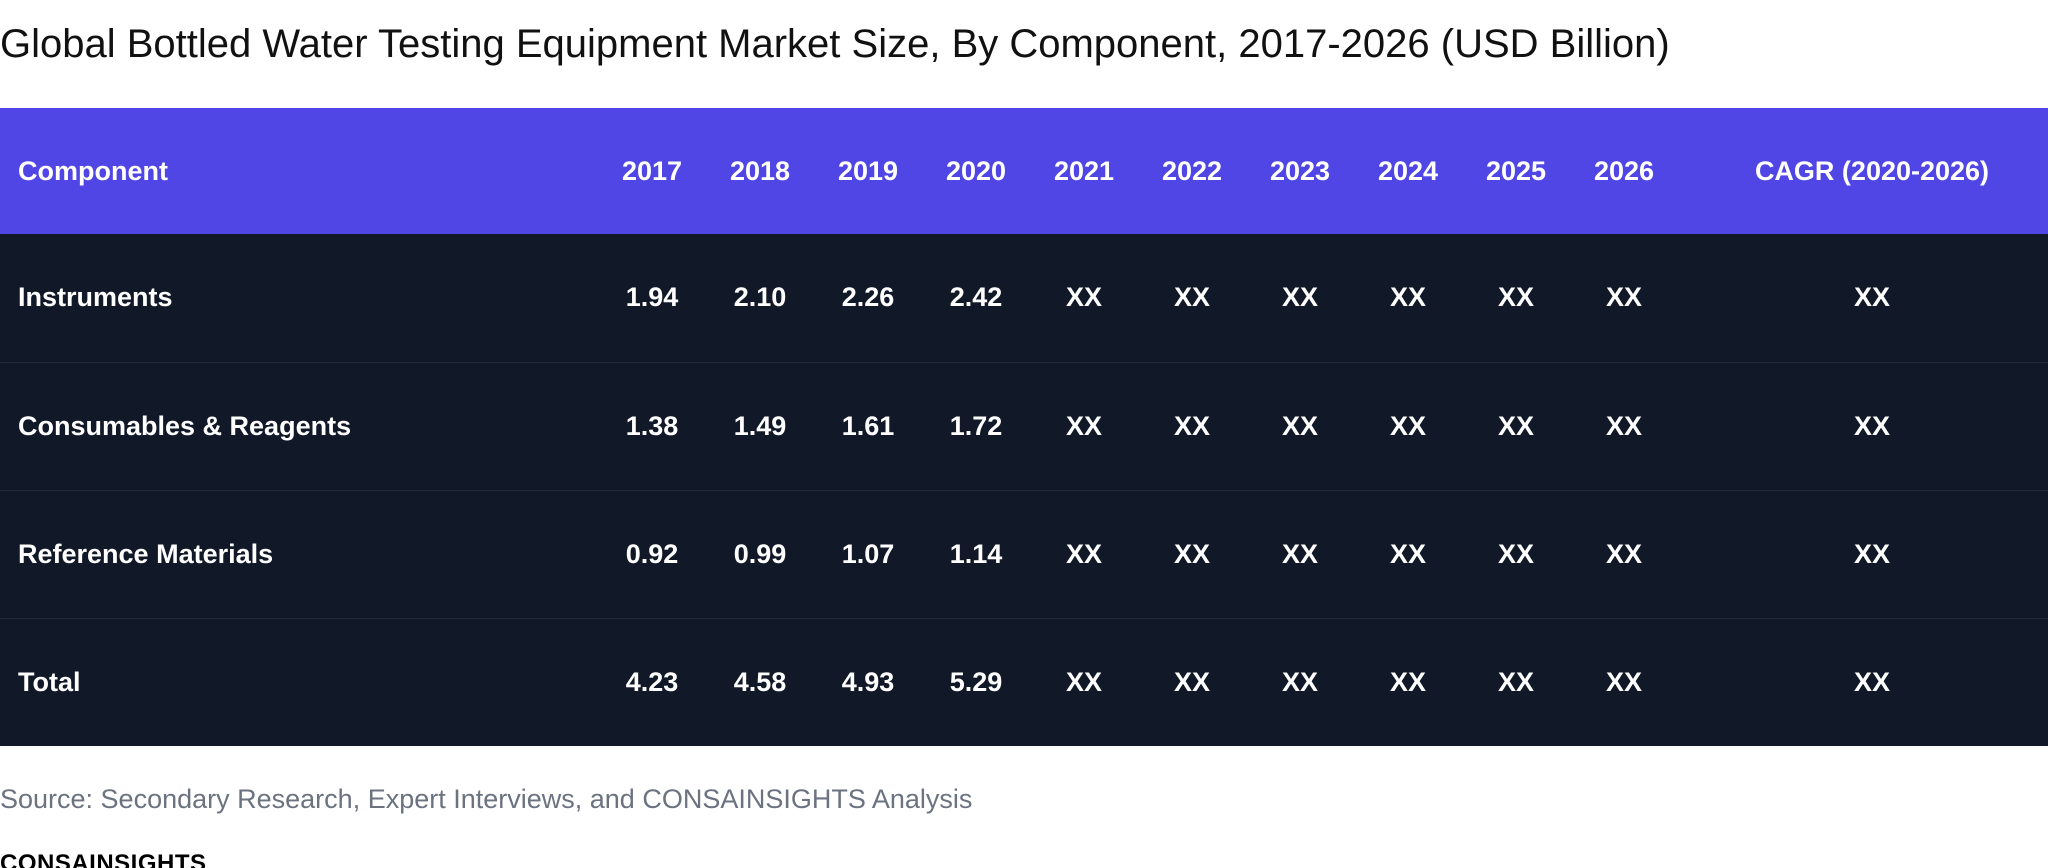 The image size is (2048, 868). What do you see at coordinates (868, 553) in the screenshot?
I see `value-cell: 1.07` at bounding box center [868, 553].